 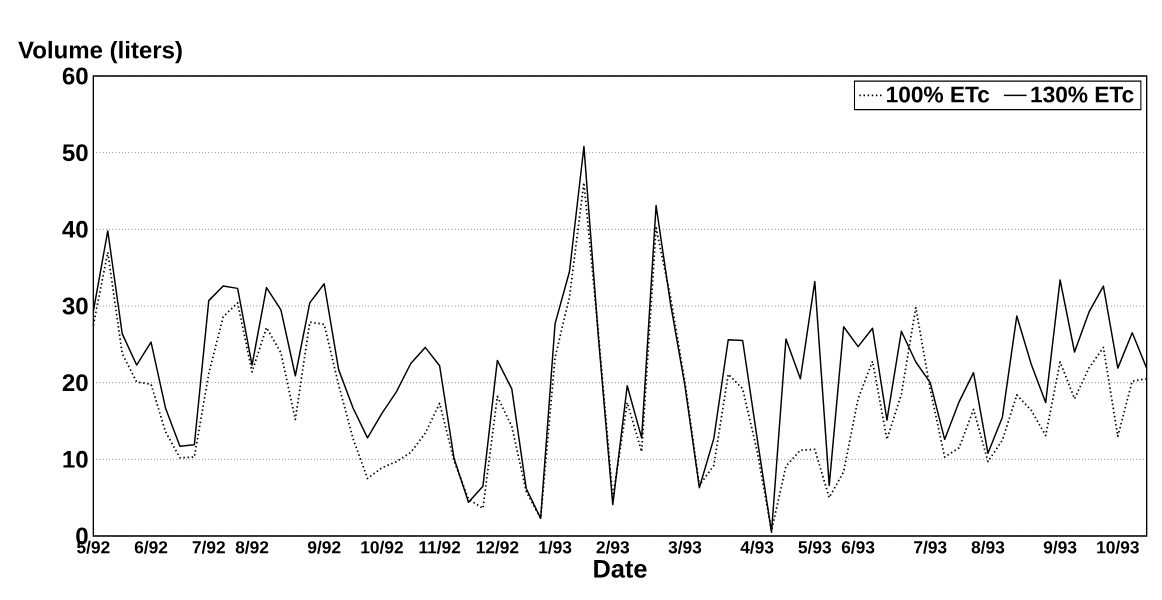 I want to click on x-tick-label: 6/93, so click(x=858, y=547).